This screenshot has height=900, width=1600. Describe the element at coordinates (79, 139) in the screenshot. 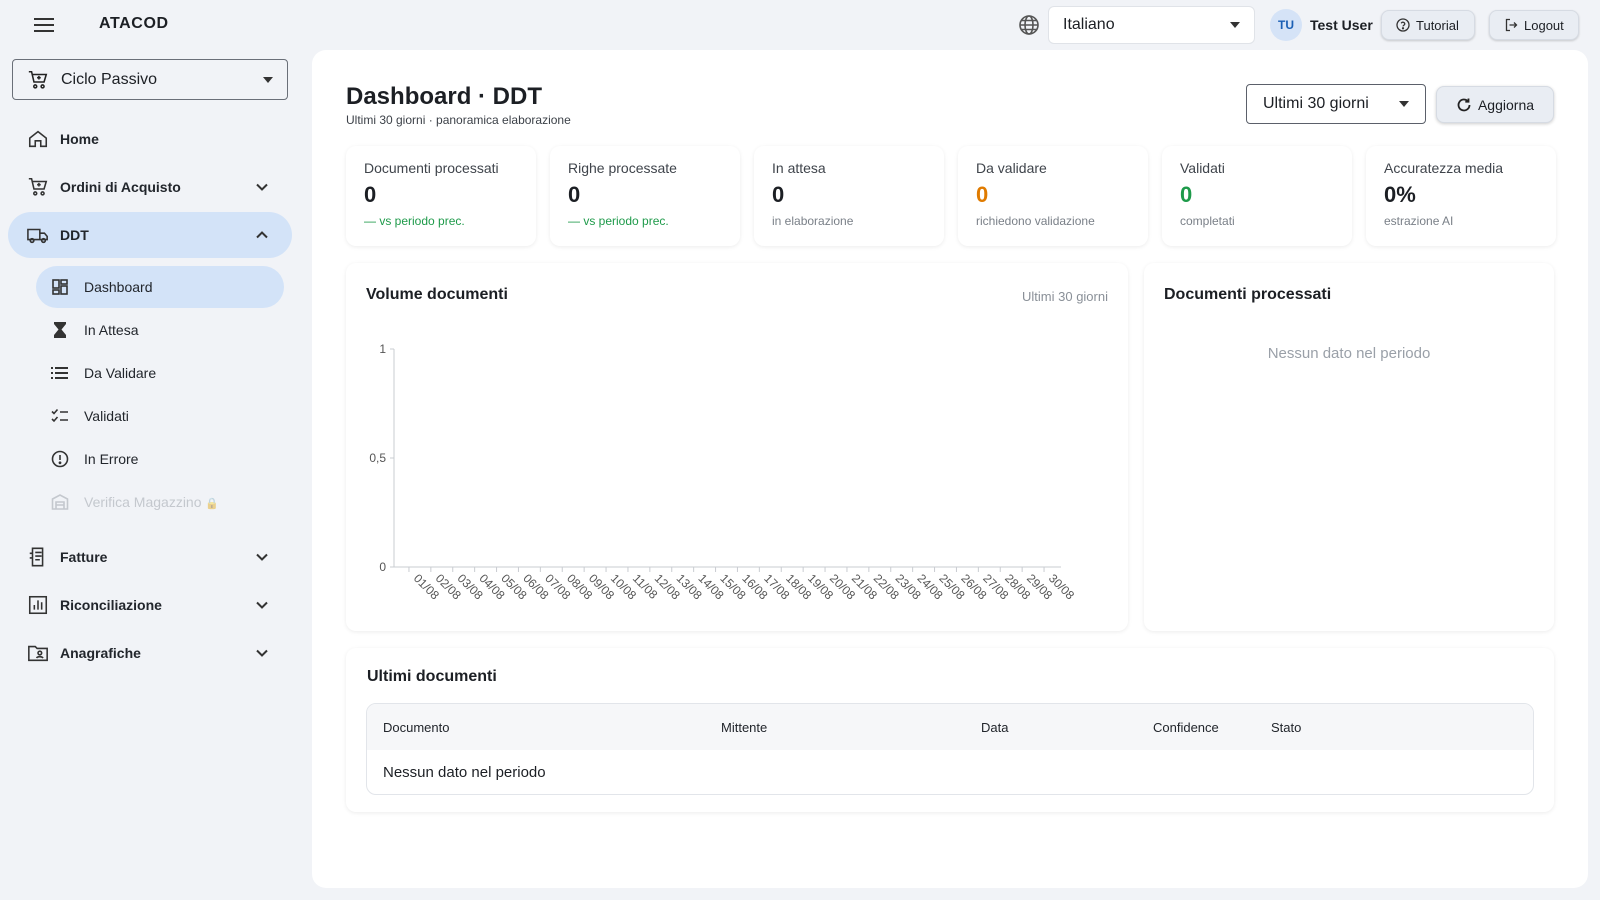

I see `sidebar-item-label: Home` at that location.